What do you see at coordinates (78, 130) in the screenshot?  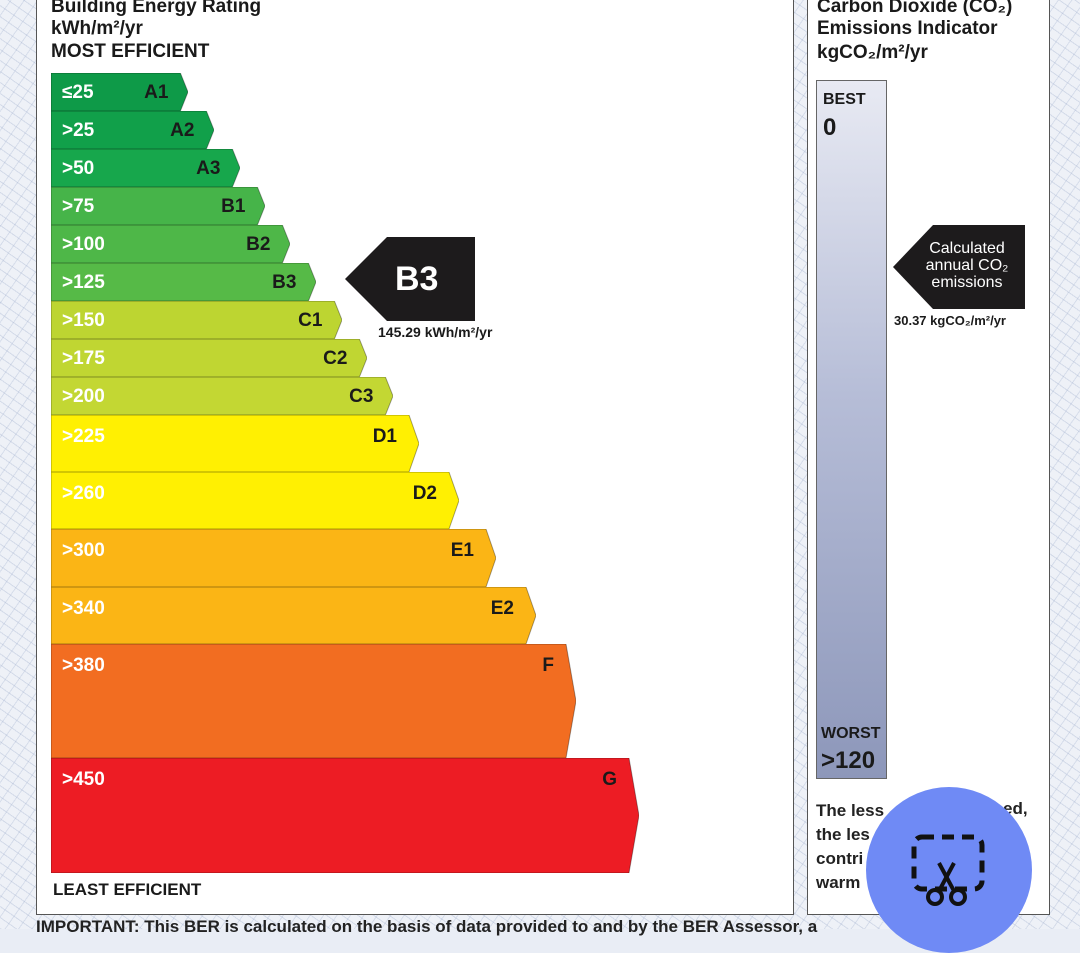 I see `band-range: >25` at bounding box center [78, 130].